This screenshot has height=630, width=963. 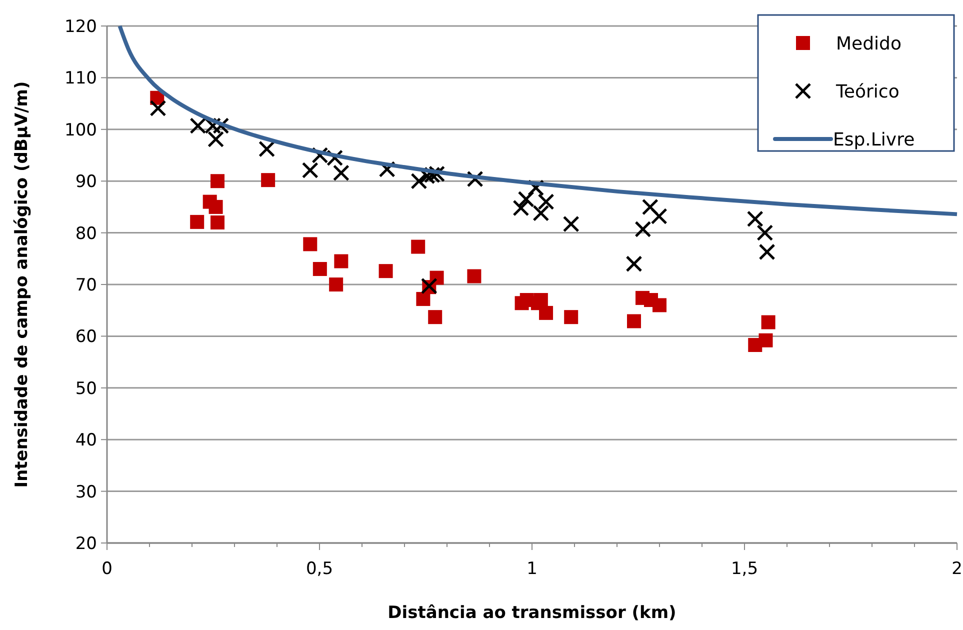 I want to click on x-axis-title: Distância ao transmissor (km), so click(x=532, y=613).